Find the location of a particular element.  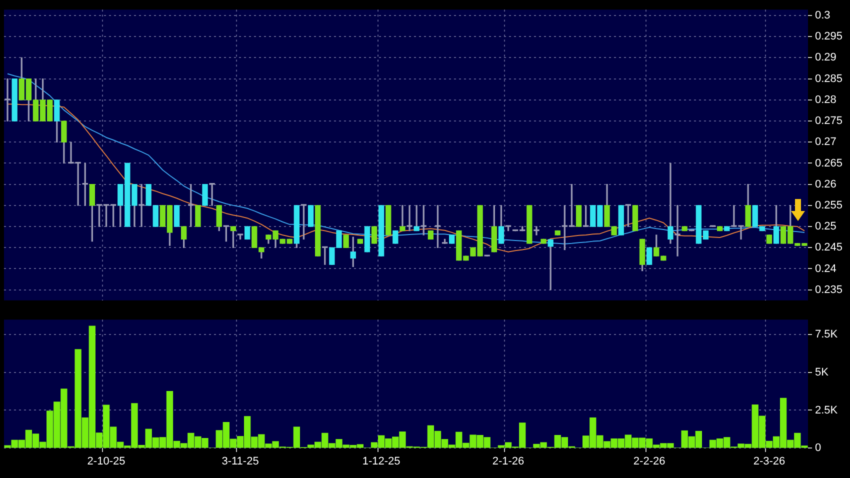

x-tick-label: 3-11-25 is located at coordinates (240, 462).